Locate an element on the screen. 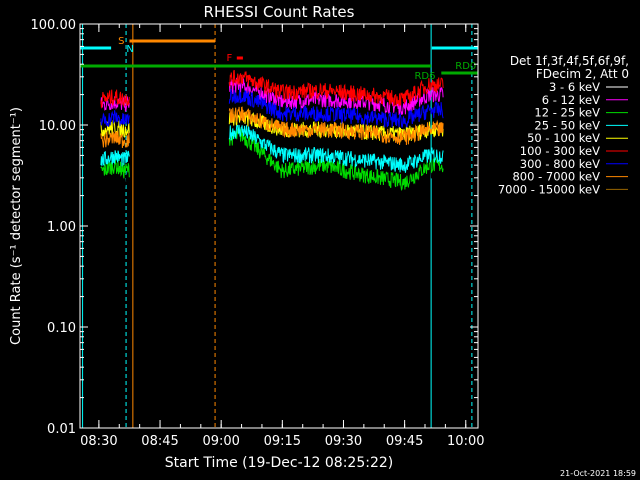  y-tick-label-2: 1.00 is located at coordinates (61, 227).